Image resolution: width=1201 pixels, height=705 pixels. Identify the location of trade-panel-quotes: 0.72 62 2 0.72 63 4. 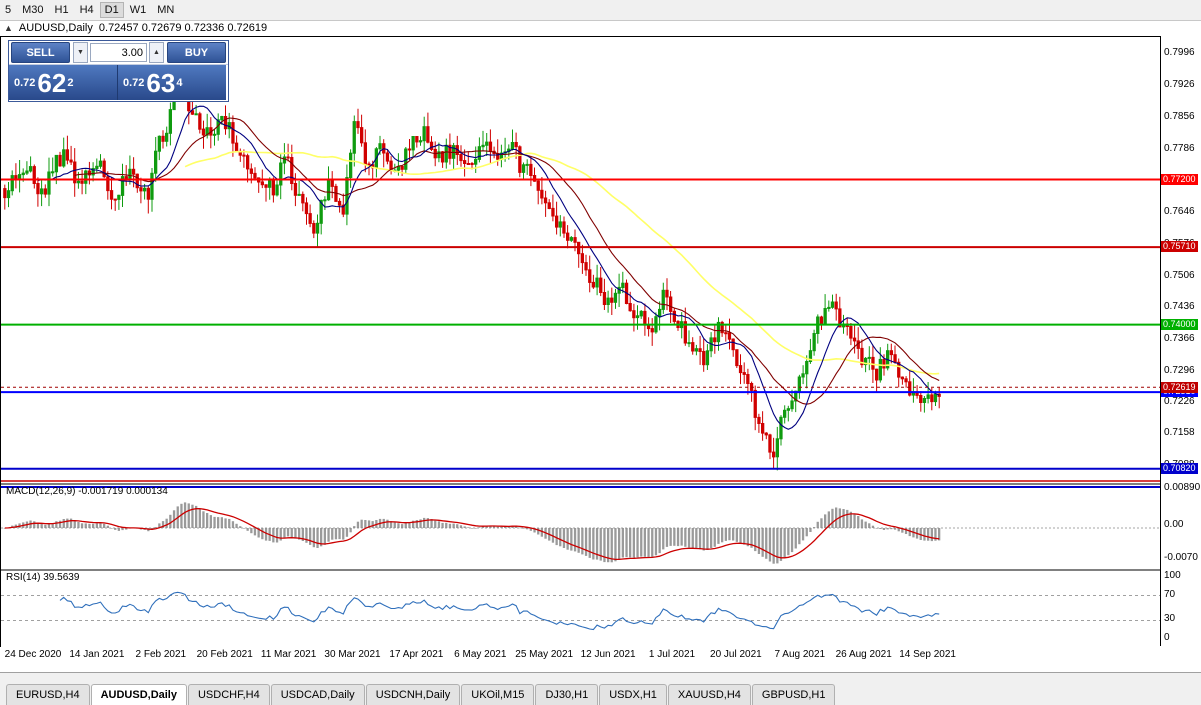
(118, 82).